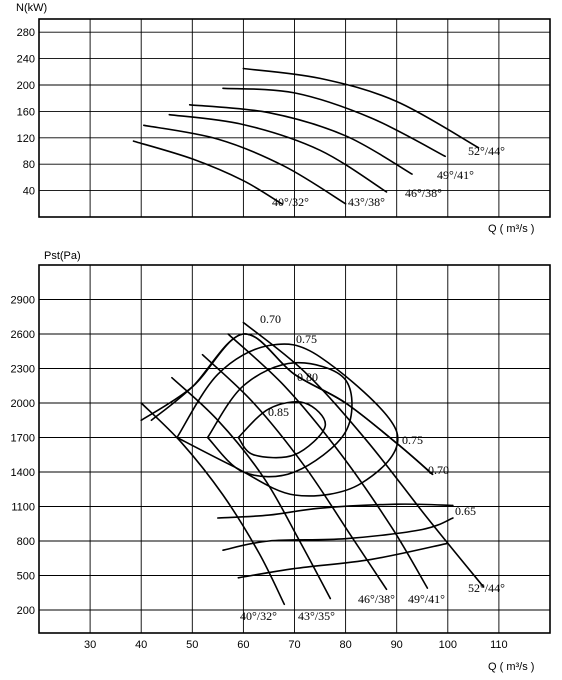 This screenshot has height=680, width=562. What do you see at coordinates (307, 377) in the screenshot?
I see `efficiency-label-080: 0.80` at bounding box center [307, 377].